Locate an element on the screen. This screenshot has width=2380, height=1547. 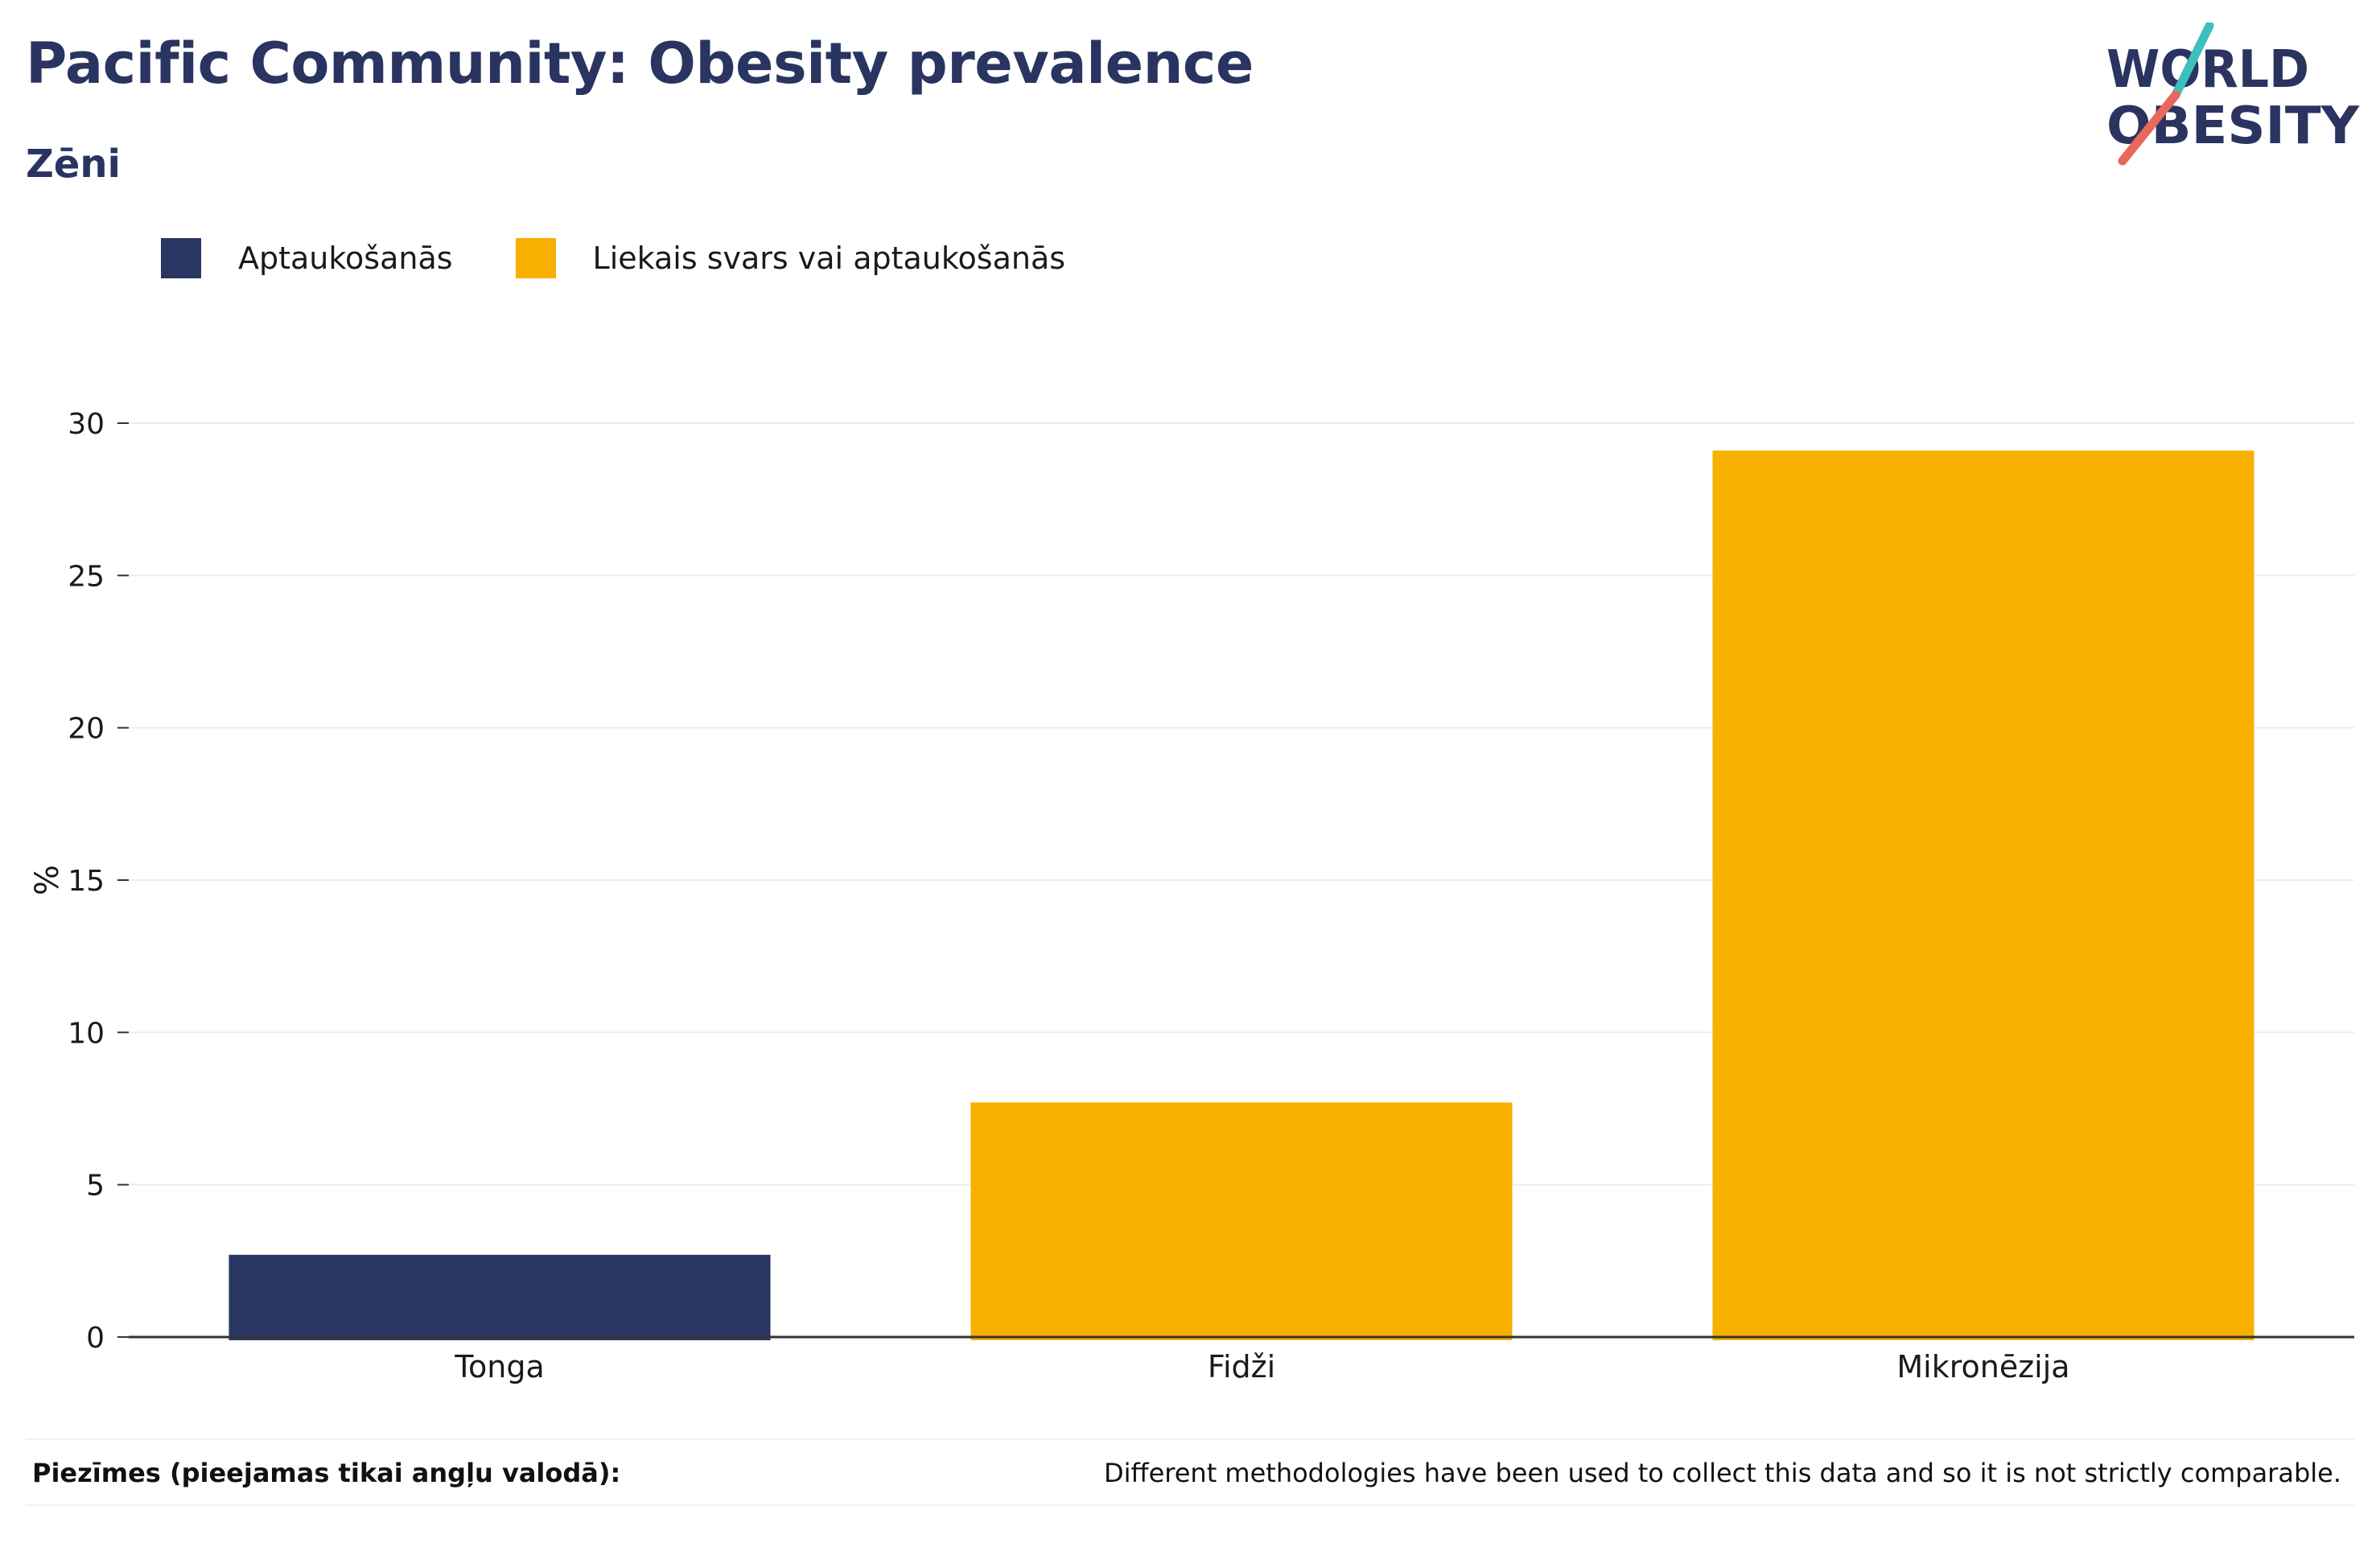
logo-text-world: WORLD is located at coordinates (2208, 70).